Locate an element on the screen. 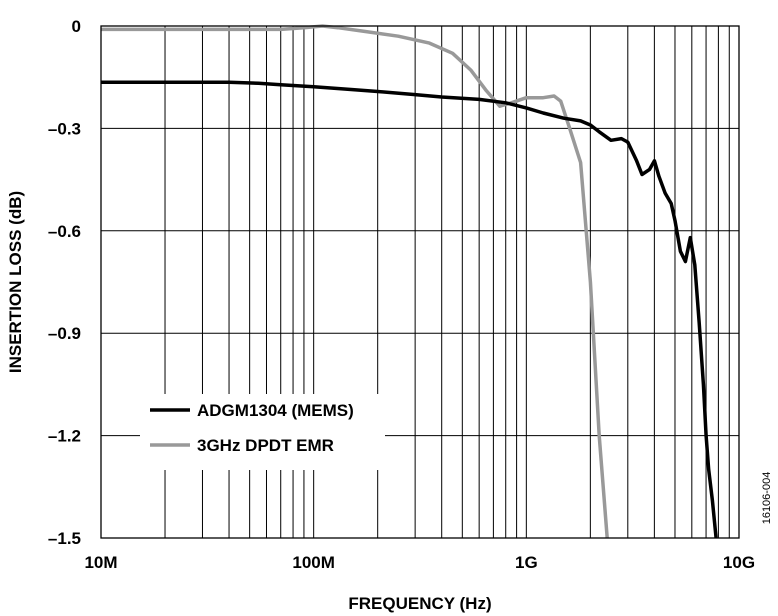 This screenshot has height=616, width=778. y-tick-labels: 0 –0.3 –0.6 –0.9 –1.2 –1.5 is located at coordinates (64, 282).